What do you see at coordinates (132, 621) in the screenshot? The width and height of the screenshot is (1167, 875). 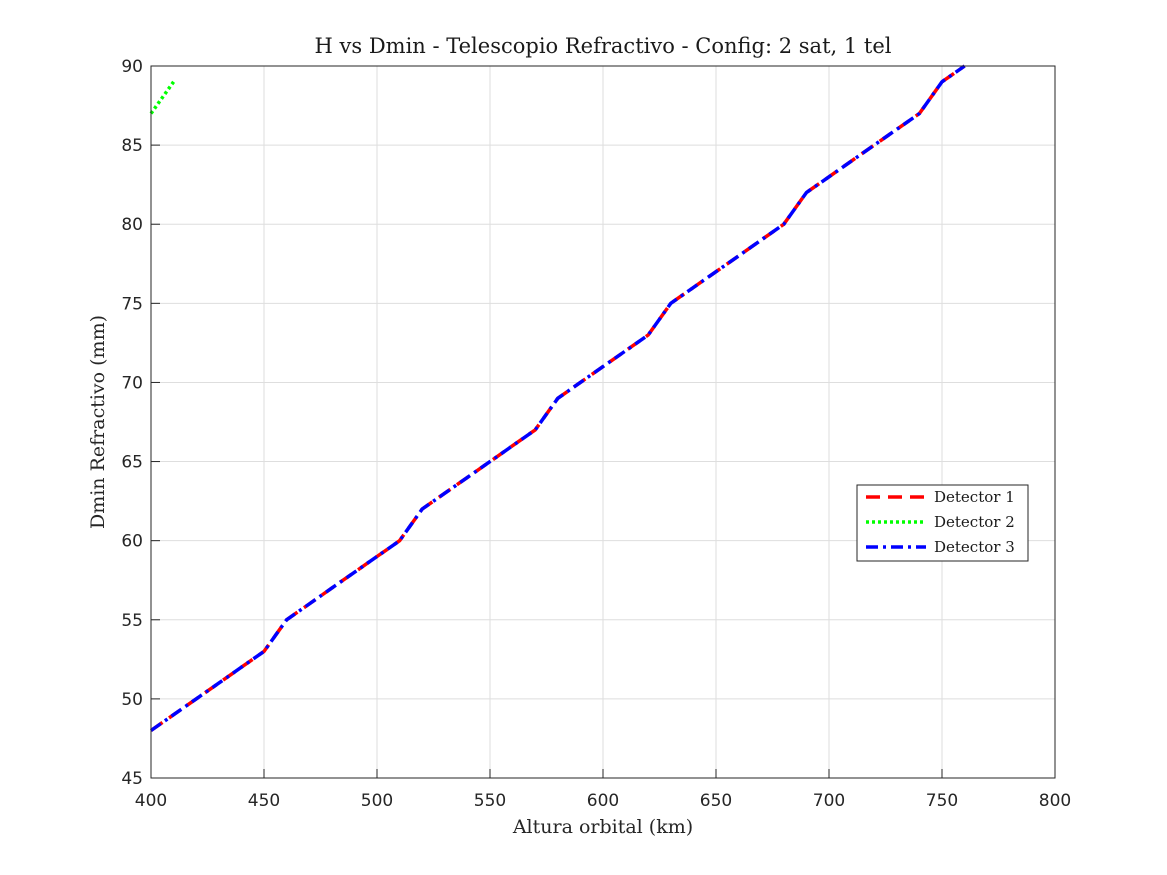 I see `y-tick-label: 55` at bounding box center [132, 621].